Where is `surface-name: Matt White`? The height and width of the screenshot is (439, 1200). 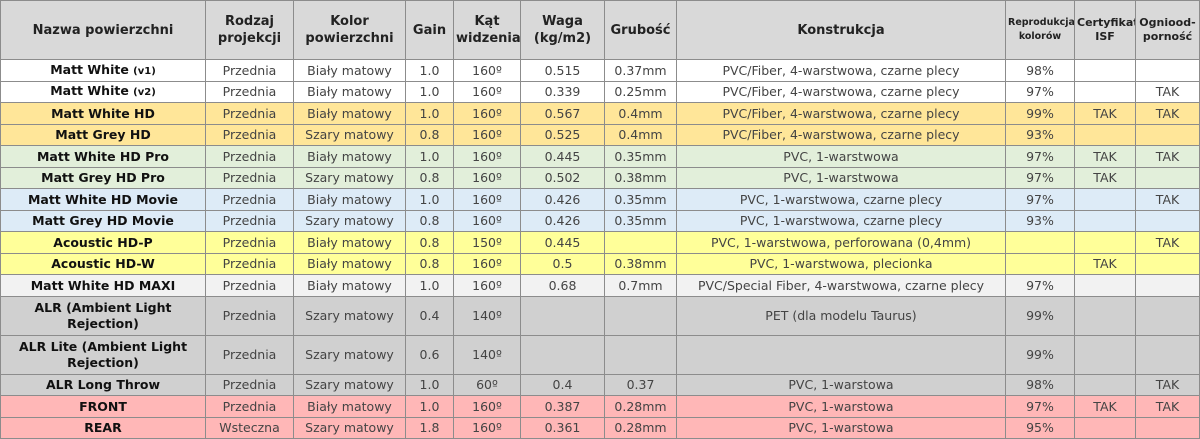 surface-name: Matt White is located at coordinates (89, 69).